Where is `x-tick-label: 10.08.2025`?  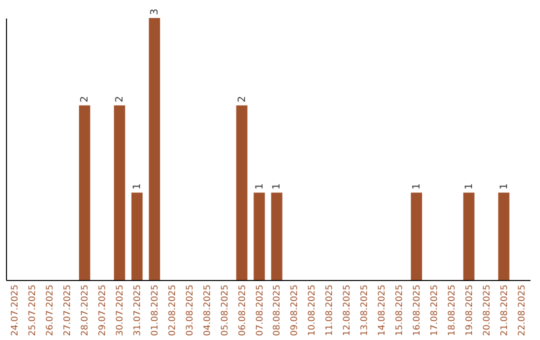 x-tick-label: 10.08.2025 is located at coordinates (313, 310).